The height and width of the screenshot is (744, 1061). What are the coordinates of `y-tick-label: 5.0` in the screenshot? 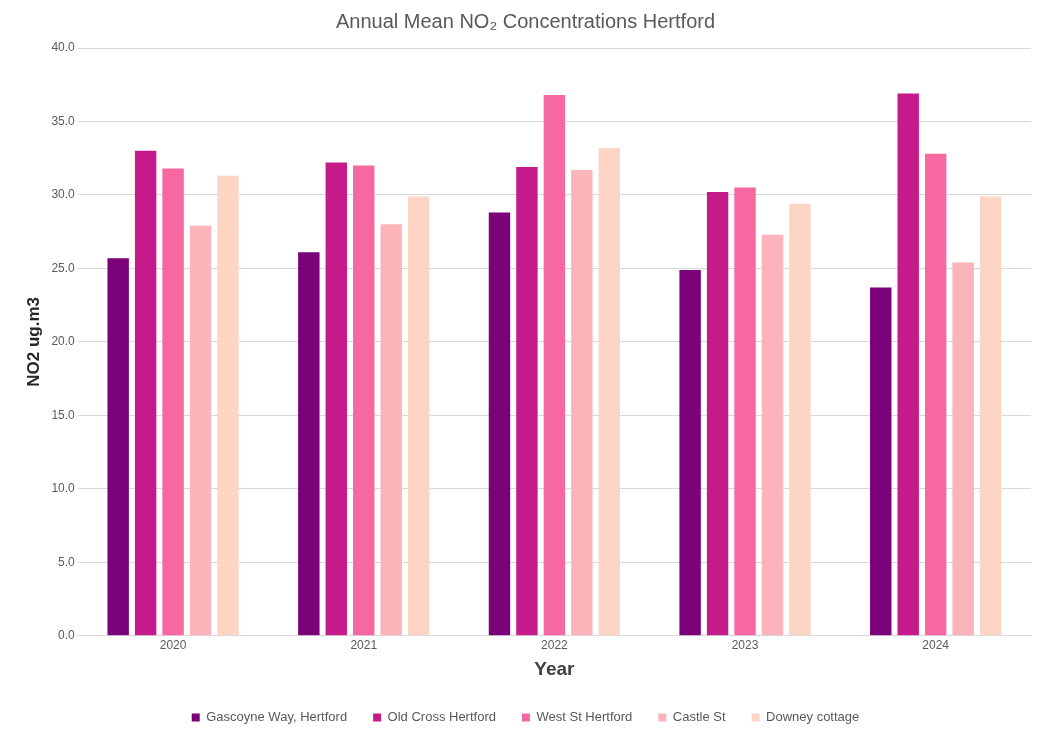 It's located at (67, 561).